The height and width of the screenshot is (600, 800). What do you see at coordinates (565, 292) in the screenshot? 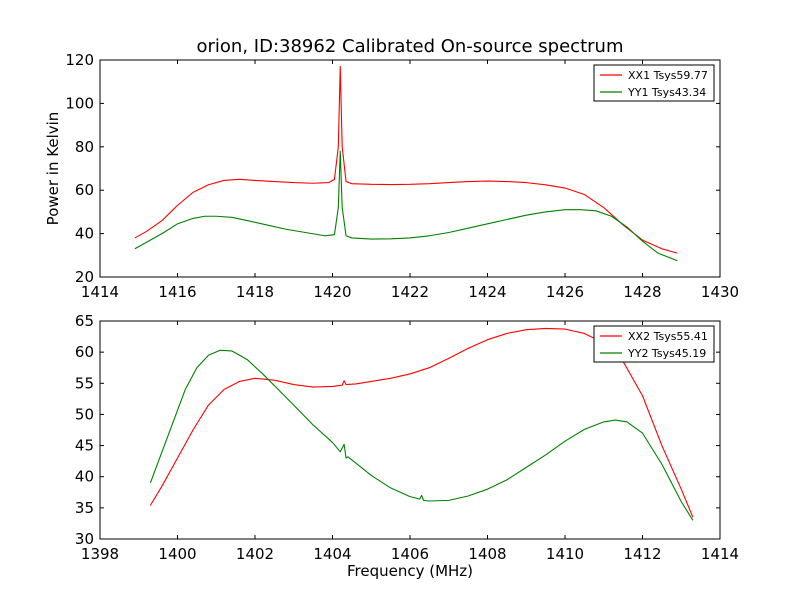
I see `x-tick-label: 1426` at bounding box center [565, 292].